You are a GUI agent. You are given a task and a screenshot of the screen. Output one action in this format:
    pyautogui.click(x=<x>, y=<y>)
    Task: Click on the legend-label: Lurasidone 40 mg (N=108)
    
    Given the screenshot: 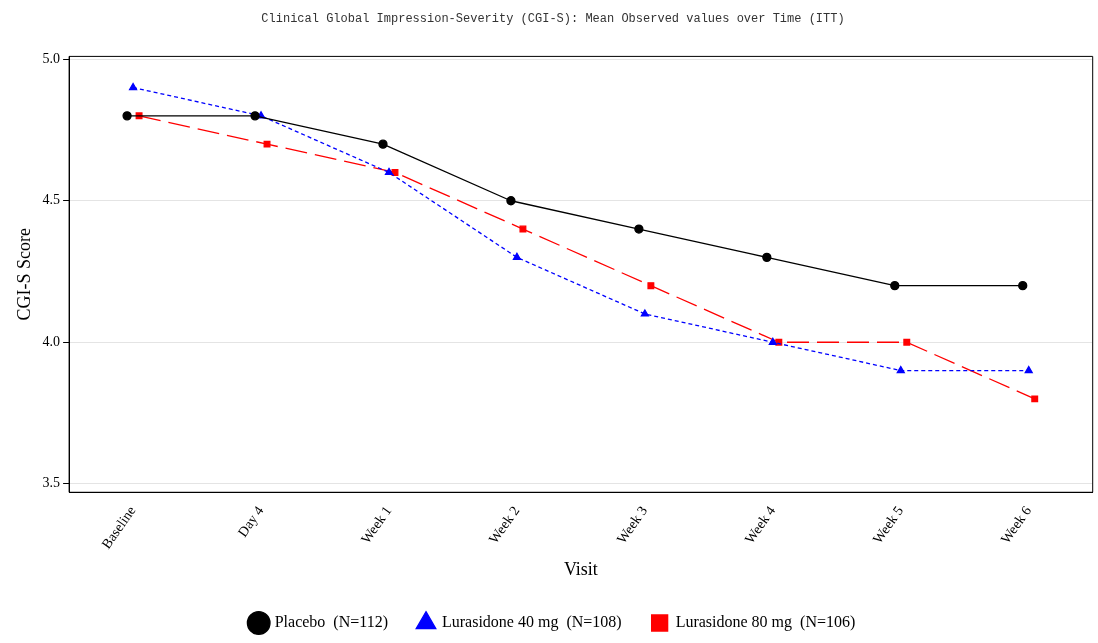 What is the action you would take?
    pyautogui.click(x=531, y=622)
    